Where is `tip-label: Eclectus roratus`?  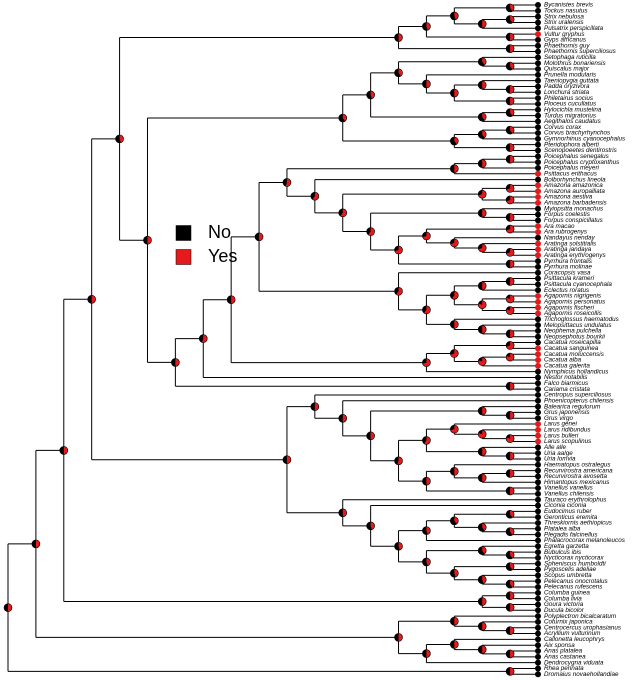
tip-label: Eclectus roratus is located at coordinates (567, 290).